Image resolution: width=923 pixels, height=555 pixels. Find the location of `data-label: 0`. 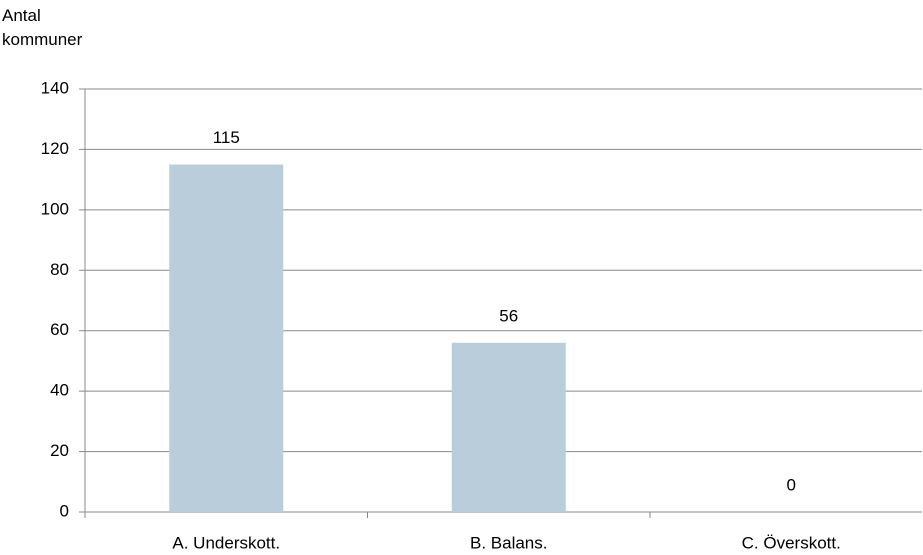

data-label: 0 is located at coordinates (791, 484).